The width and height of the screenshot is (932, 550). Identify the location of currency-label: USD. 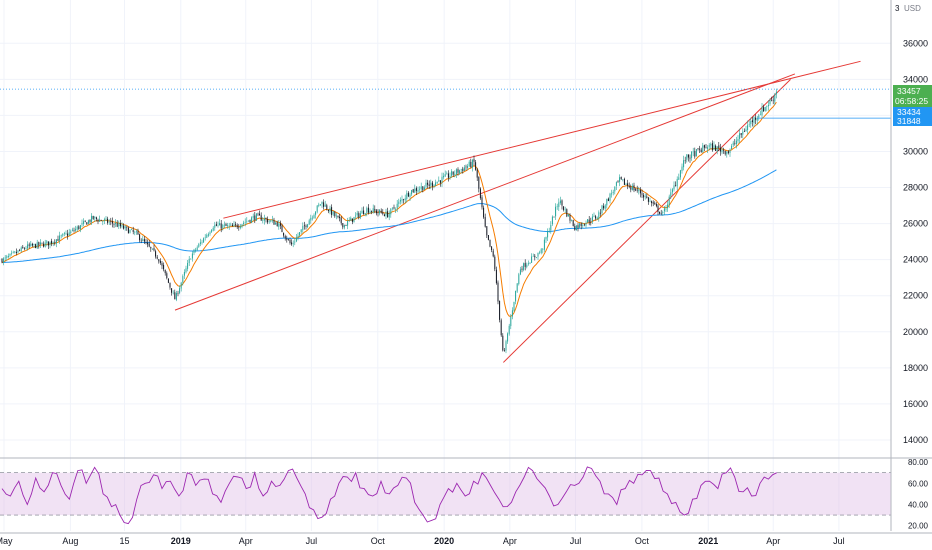
(912, 8).